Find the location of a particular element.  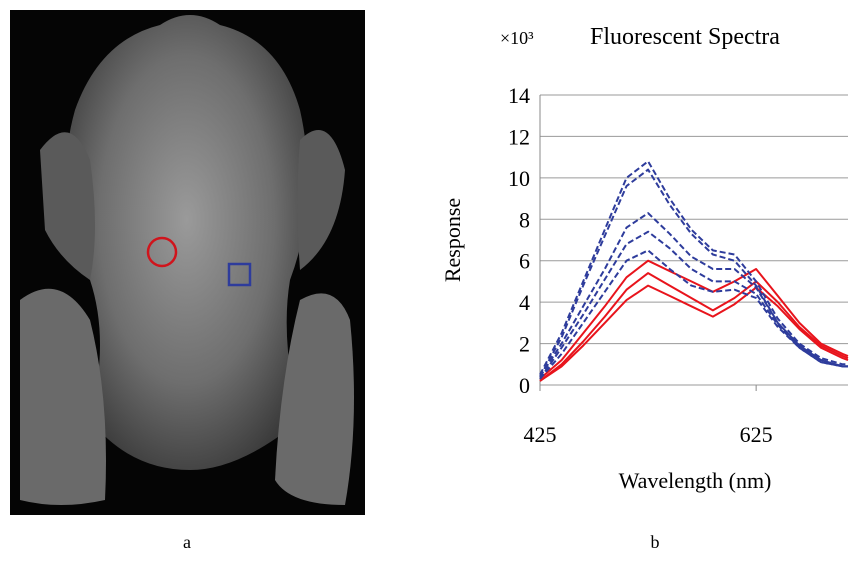

y-tick-label: 4 is located at coordinates (524, 302).